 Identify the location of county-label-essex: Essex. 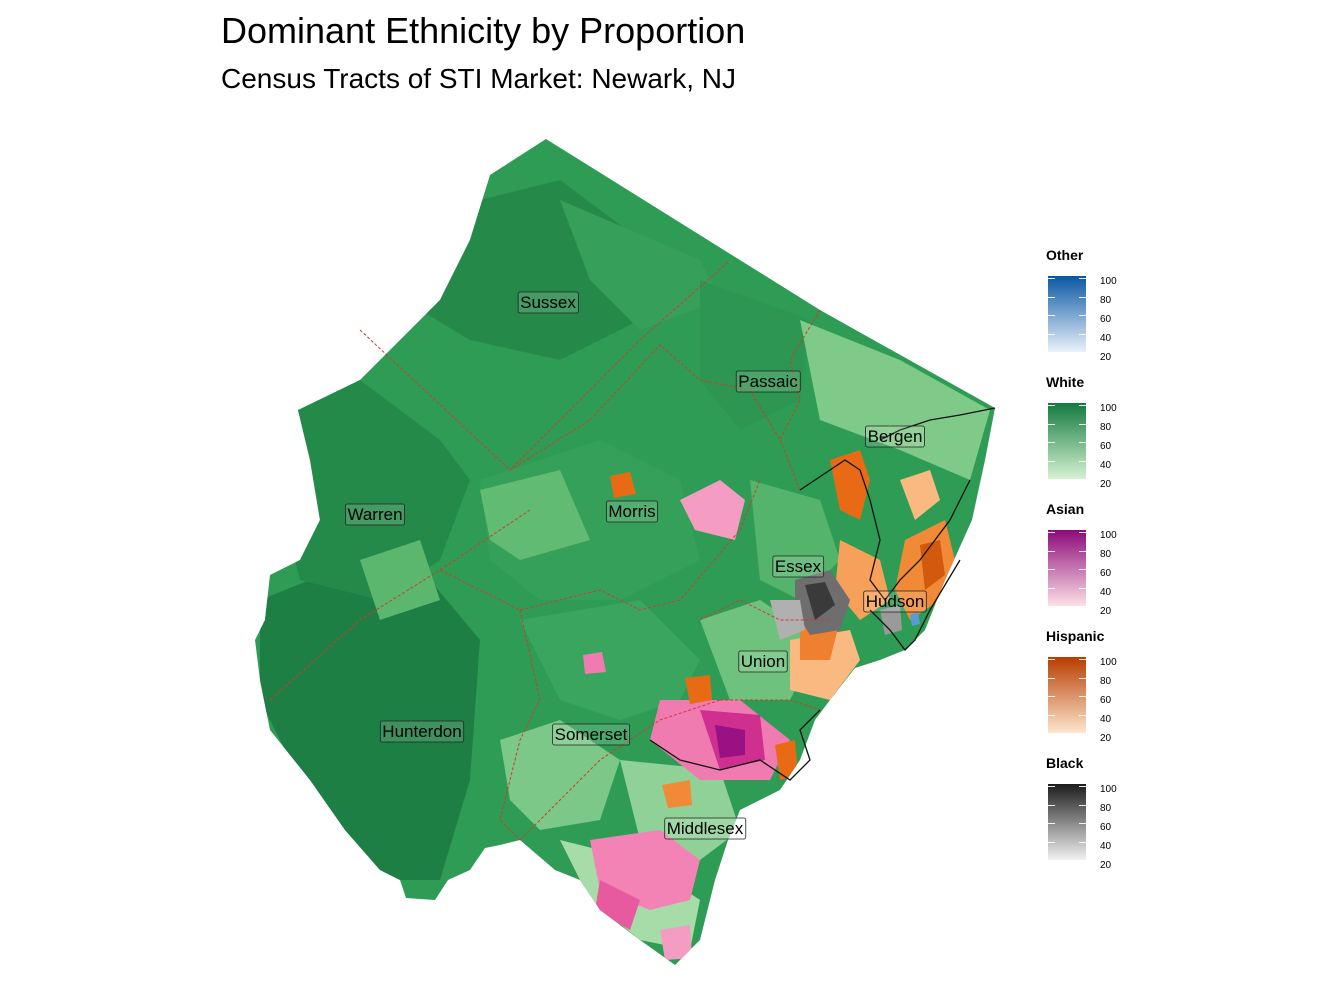
(798, 566).